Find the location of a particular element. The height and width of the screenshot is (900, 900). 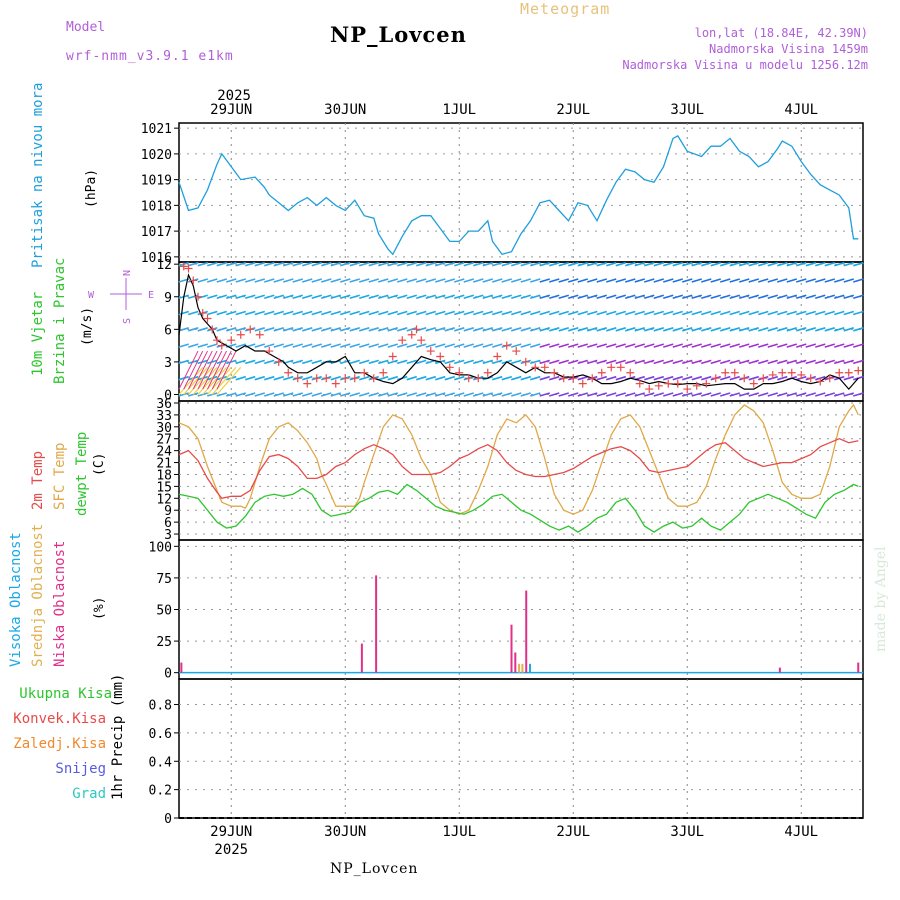

wind-ytick-label: 3 is located at coordinates (168, 363).